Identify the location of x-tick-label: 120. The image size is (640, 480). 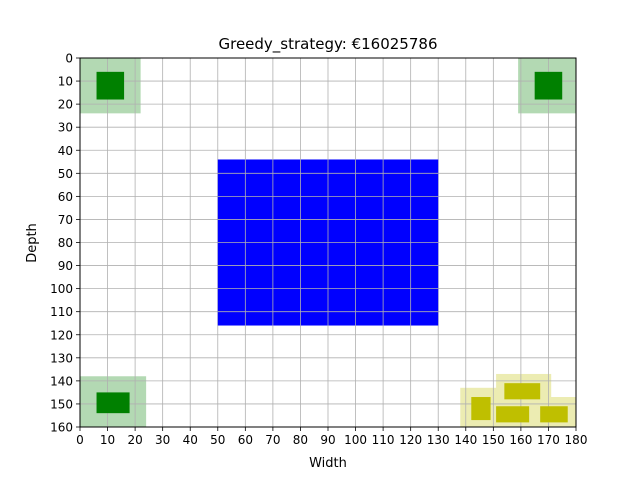
(410, 440).